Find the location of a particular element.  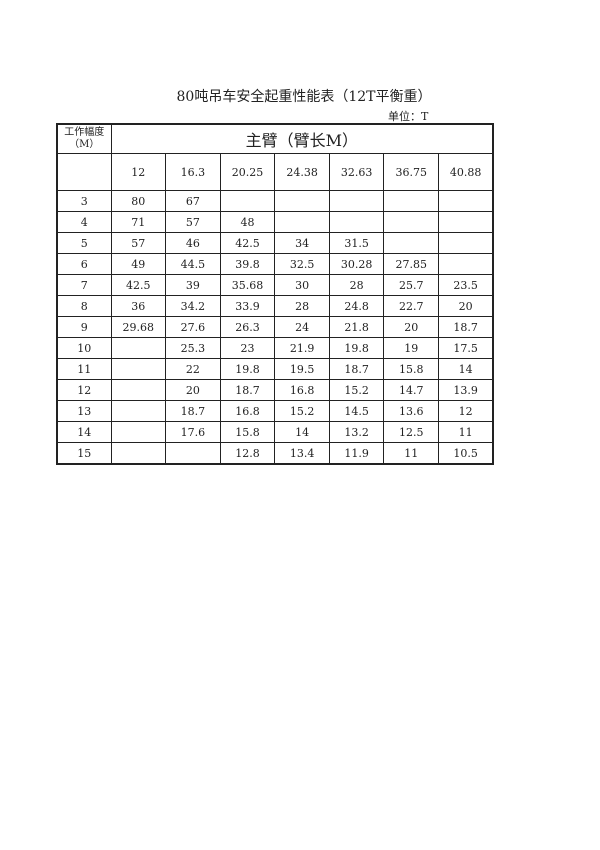

capacity-cell: 21.9 is located at coordinates (302, 348).